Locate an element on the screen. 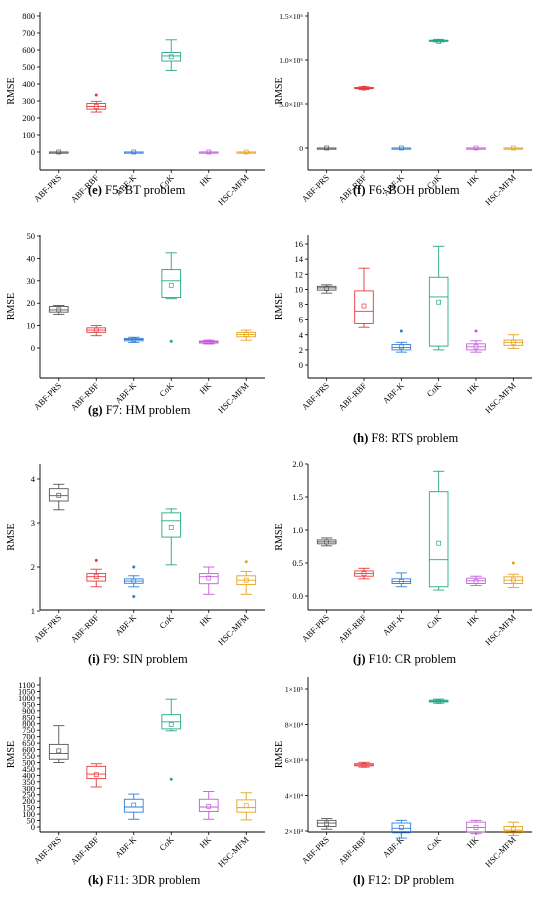 The height and width of the screenshot is (899, 550). y-tick-label: 900 is located at coordinates (28, 711).